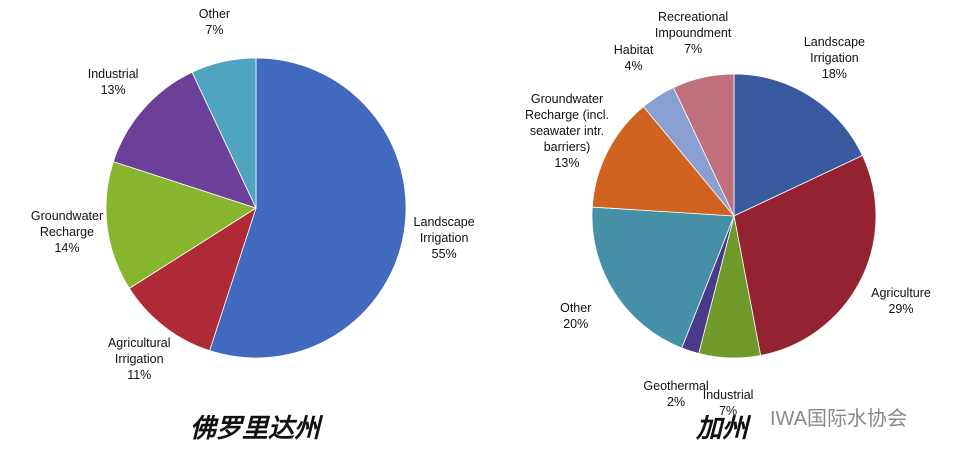 This screenshot has height=459, width=959. I want to click on slice-label: Habitat 4%, so click(634, 58).